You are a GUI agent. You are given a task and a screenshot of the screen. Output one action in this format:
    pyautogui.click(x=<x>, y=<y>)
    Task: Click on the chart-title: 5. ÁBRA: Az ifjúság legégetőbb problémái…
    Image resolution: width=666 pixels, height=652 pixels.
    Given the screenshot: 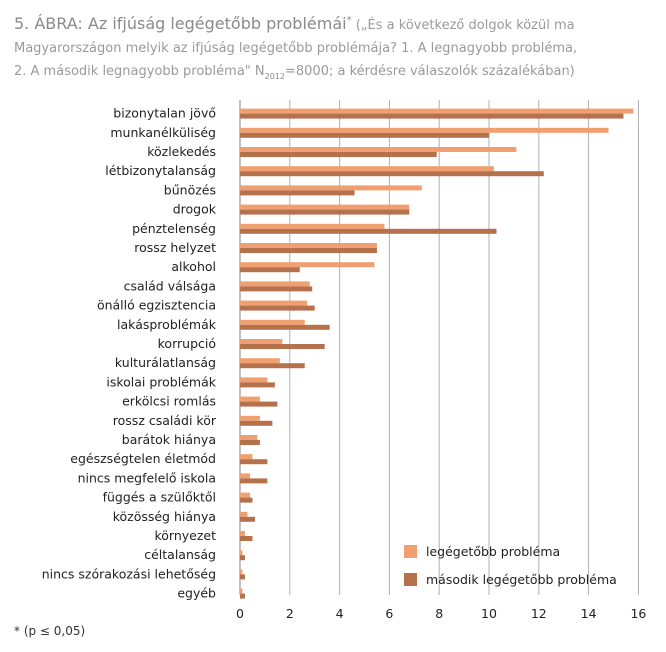 What is the action you would take?
    pyautogui.click(x=334, y=49)
    